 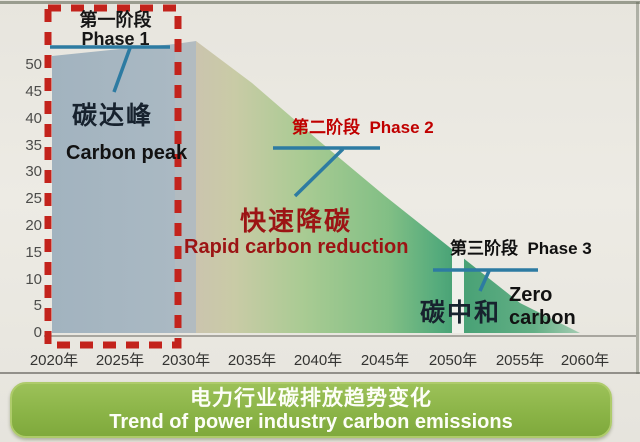 I want to click on x-tick-2060: 2060年, so click(x=585, y=360).